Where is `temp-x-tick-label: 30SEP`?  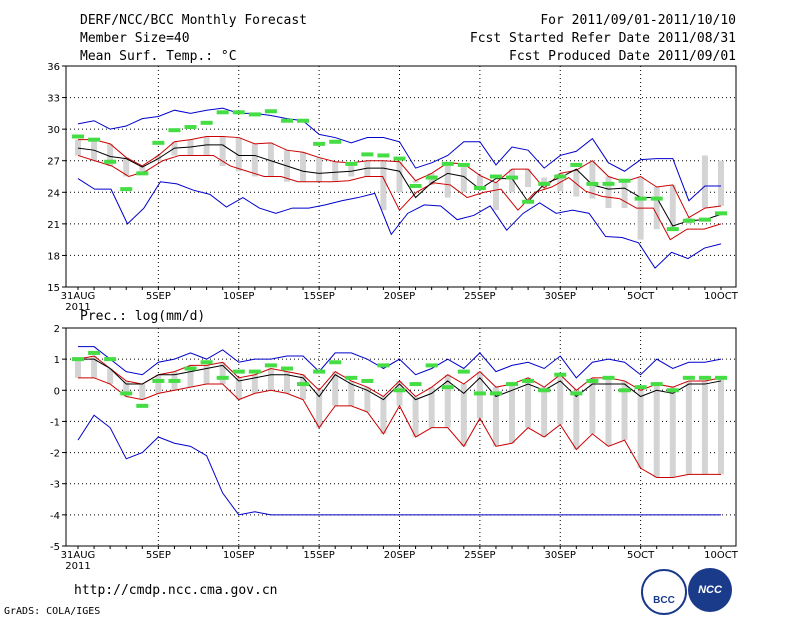 temp-x-tick-label: 30SEP is located at coordinates (560, 296).